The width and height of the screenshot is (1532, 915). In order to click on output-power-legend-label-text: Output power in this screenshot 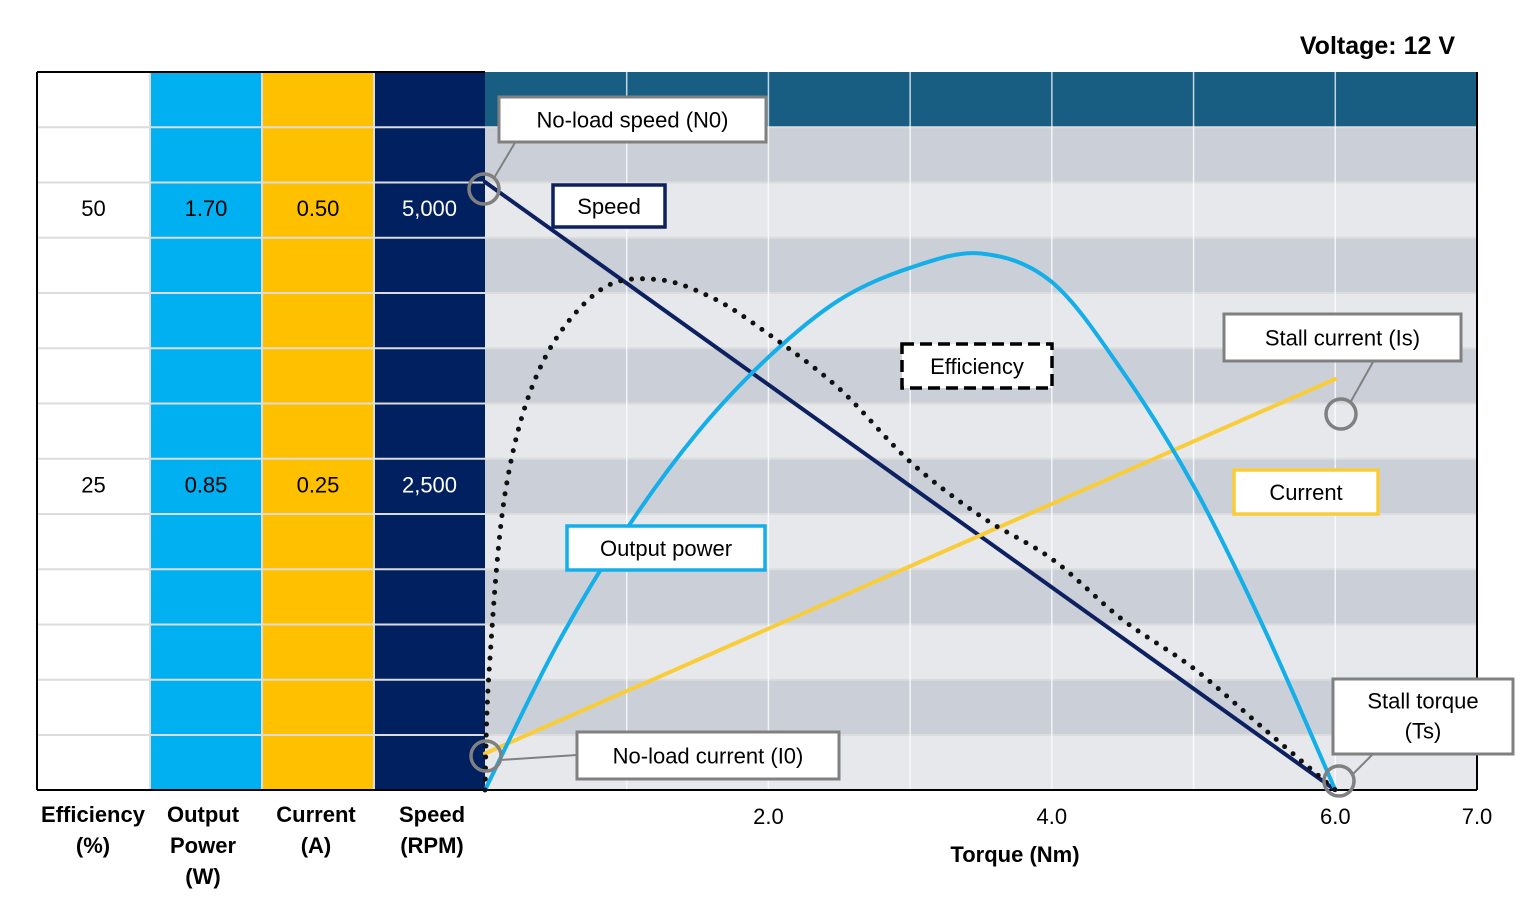, I will do `click(666, 548)`.